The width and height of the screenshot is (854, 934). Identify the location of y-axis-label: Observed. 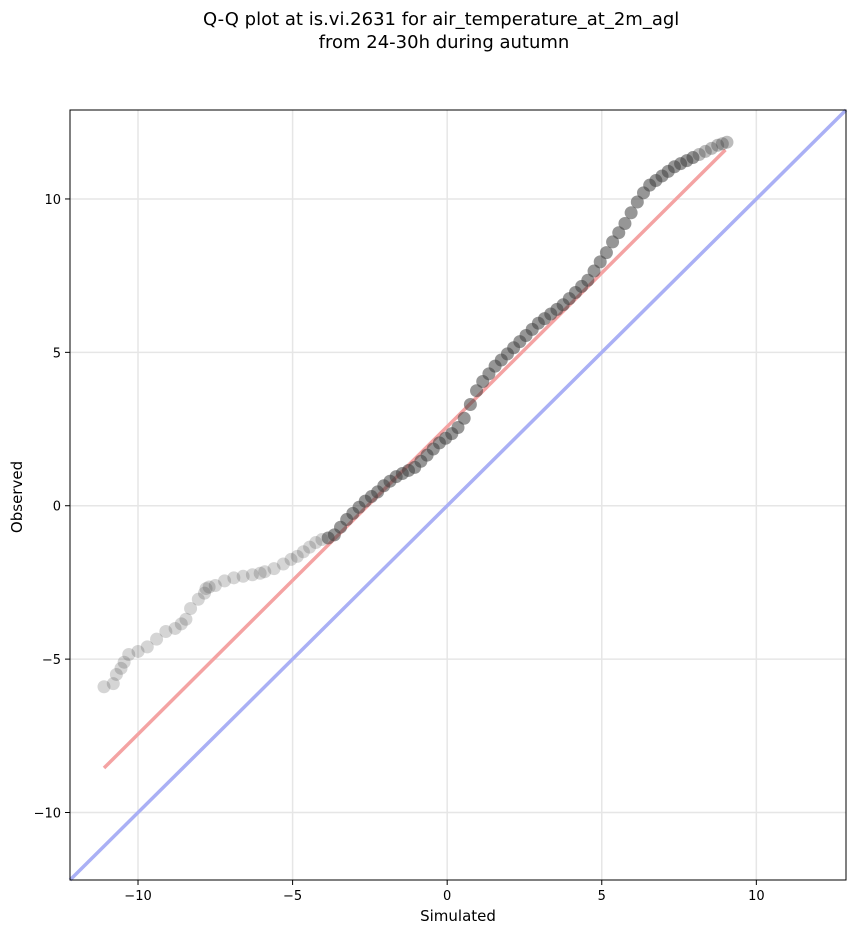
(17, 497).